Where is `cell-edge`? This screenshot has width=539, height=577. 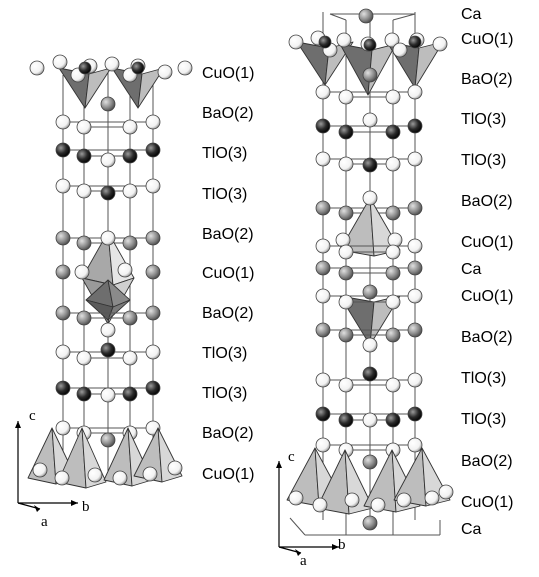
cell-edge is located at coordinates (404, 17).